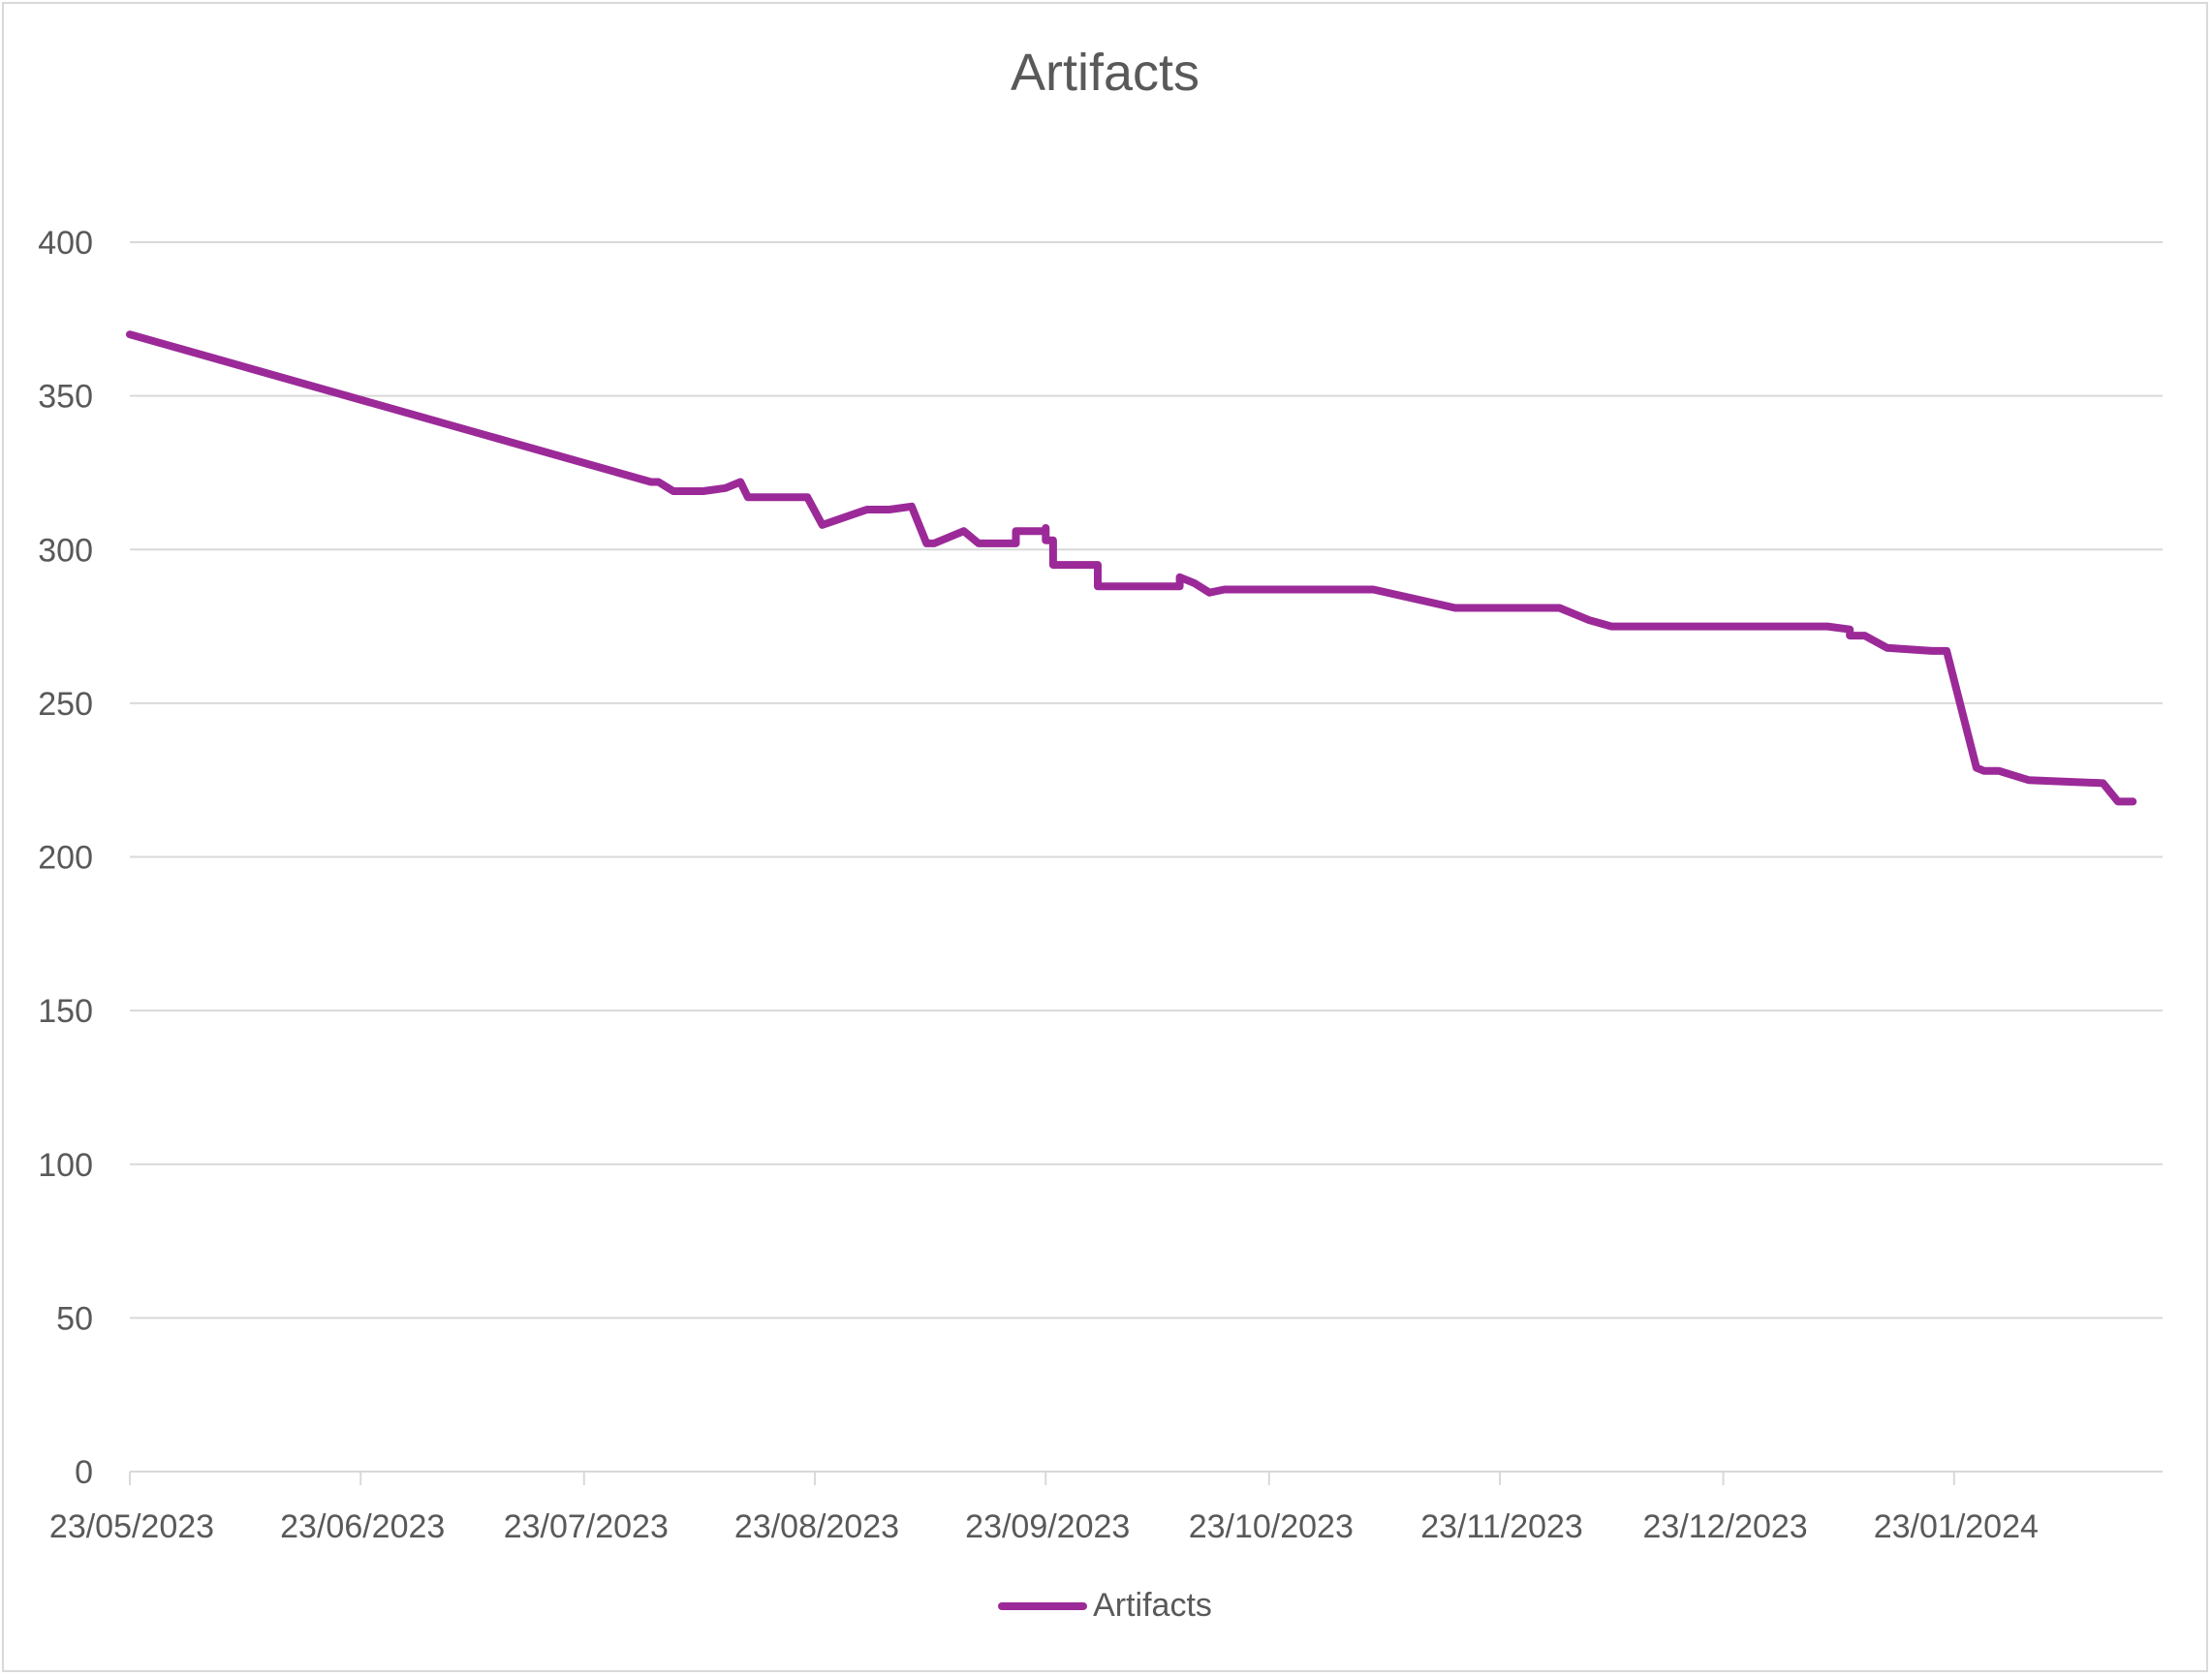 This screenshot has width=2212, height=1676. Describe the element at coordinates (586, 1526) in the screenshot. I see `x-tick-label: 23/07/2023` at that location.